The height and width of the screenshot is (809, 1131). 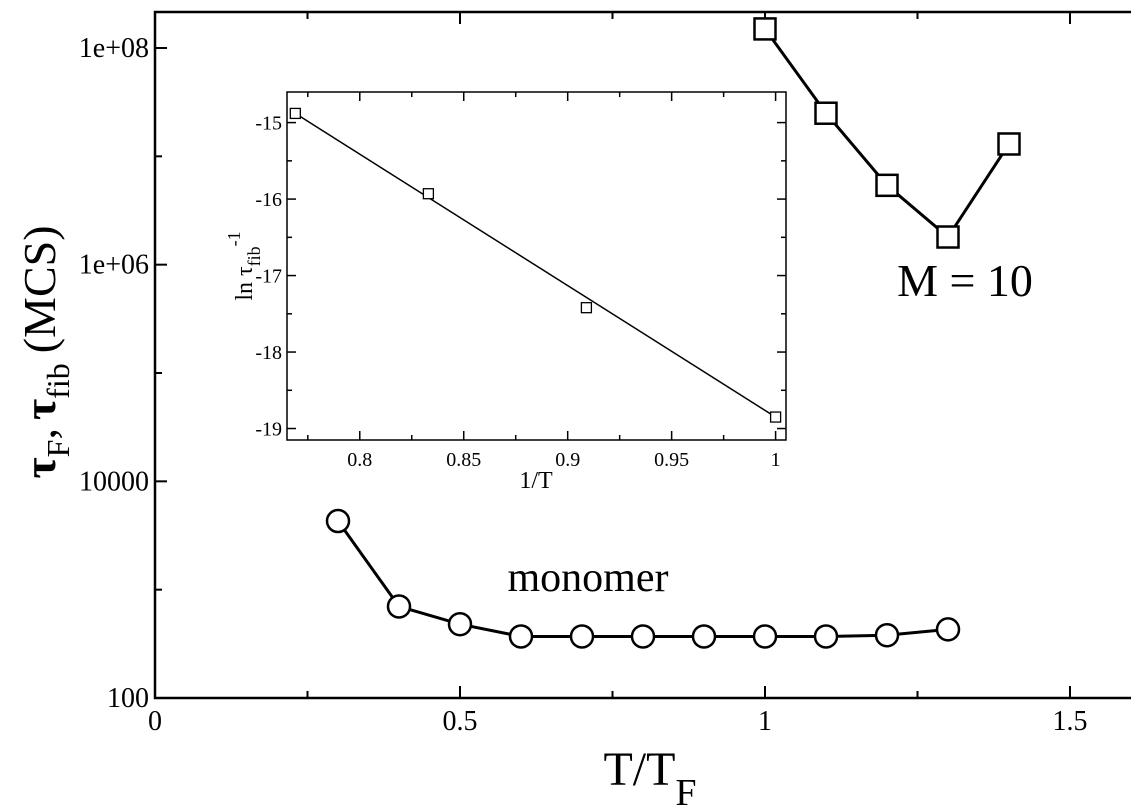 What do you see at coordinates (268, 353) in the screenshot?
I see `inset-y-tick-label: -18` at bounding box center [268, 353].